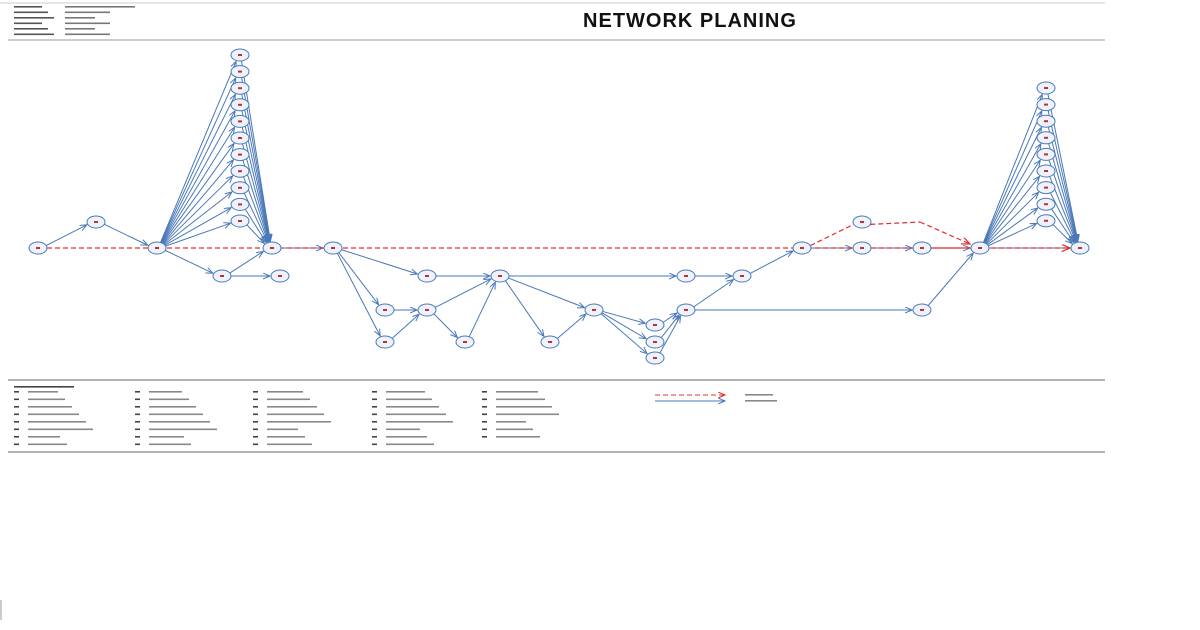 This screenshot has height=630, width=1200. I want to click on legend-heading, so click(44, 387).